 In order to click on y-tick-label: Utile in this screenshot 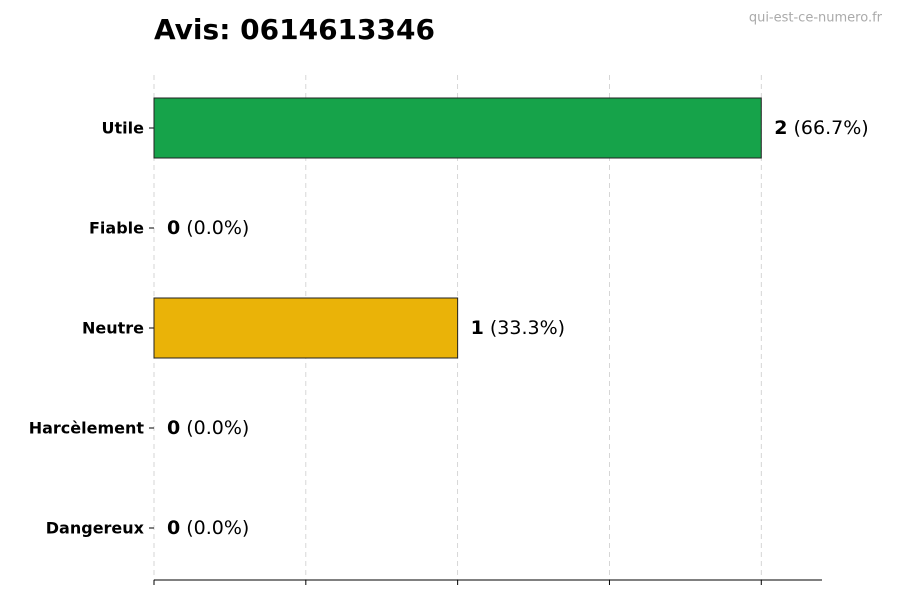, I will do `click(123, 128)`.